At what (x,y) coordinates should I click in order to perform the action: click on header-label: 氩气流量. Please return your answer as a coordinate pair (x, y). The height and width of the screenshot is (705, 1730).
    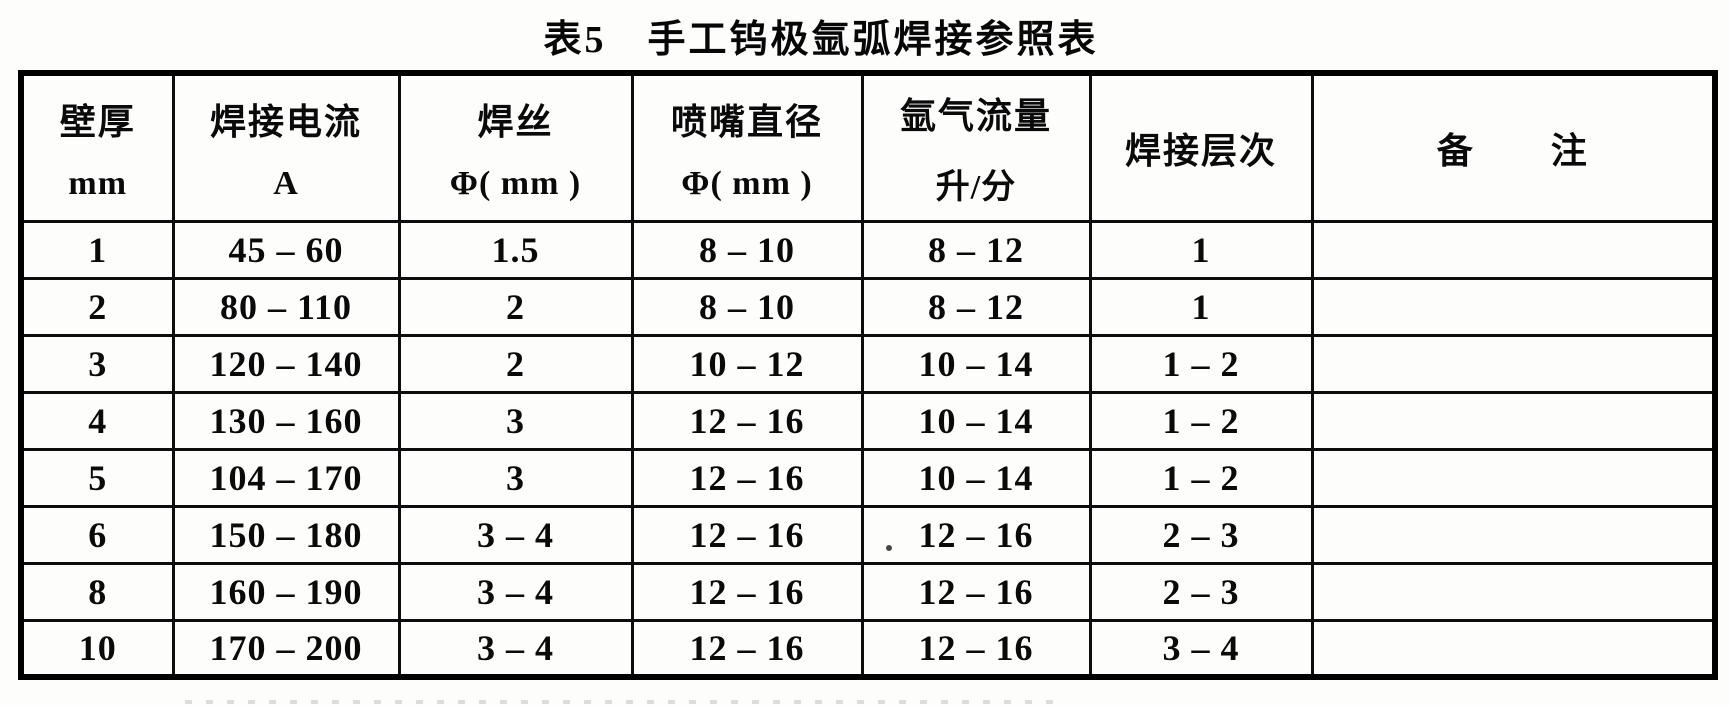
    Looking at the image, I should click on (975, 116).